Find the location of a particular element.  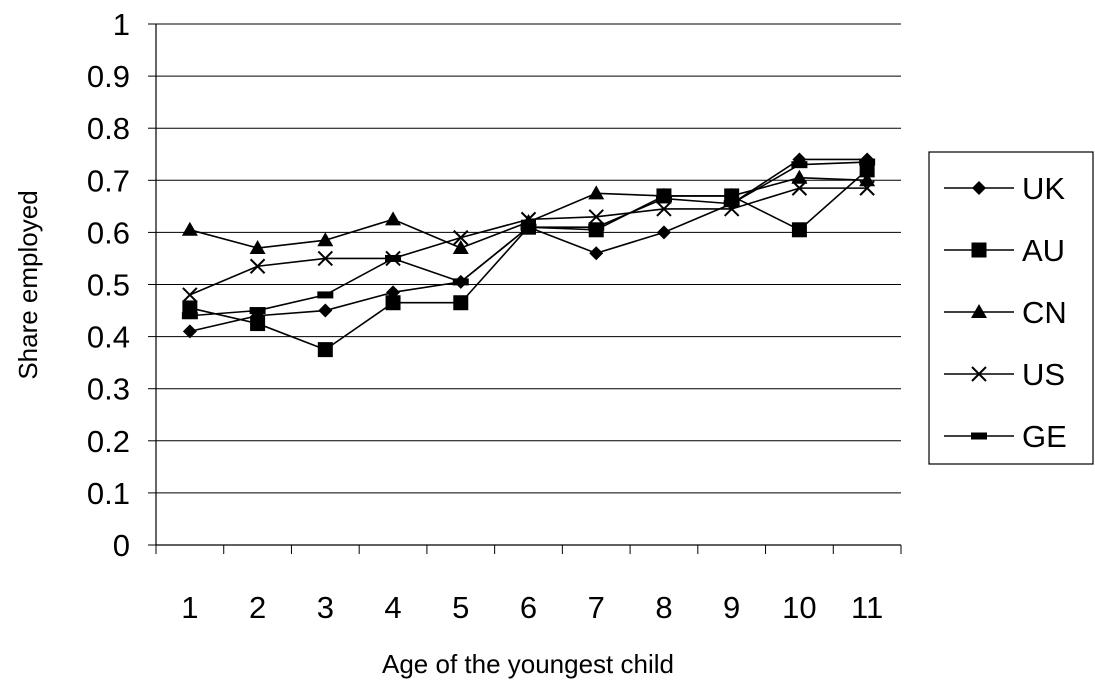

legend-marker-us is located at coordinates (979, 374).